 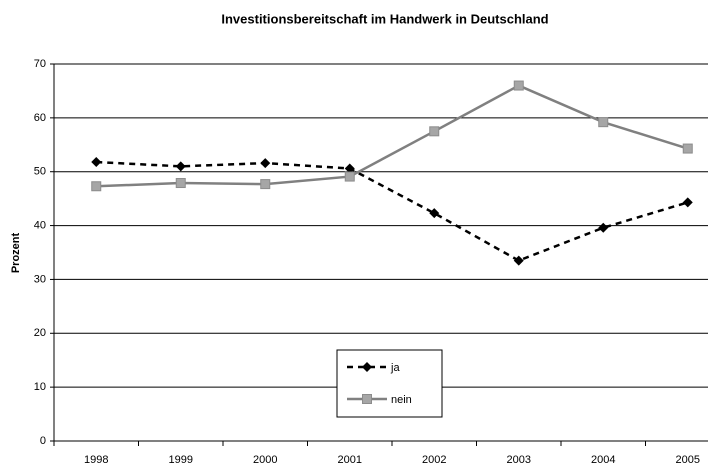 I want to click on y-tick-label: 0, so click(x=43, y=441).